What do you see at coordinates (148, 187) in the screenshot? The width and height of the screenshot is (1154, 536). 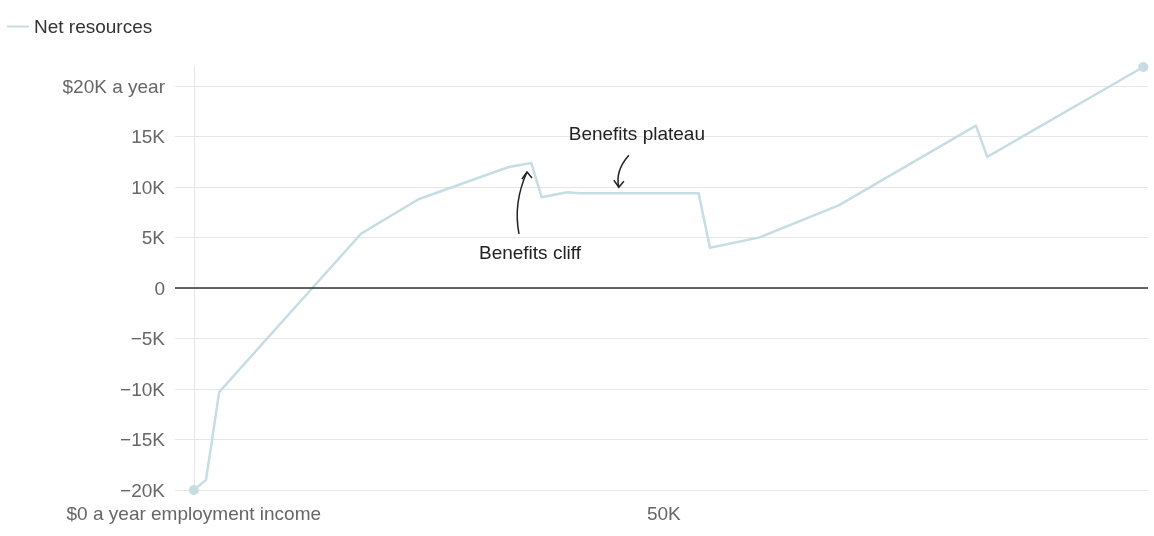 I see `y-tick-label: 10K` at bounding box center [148, 187].